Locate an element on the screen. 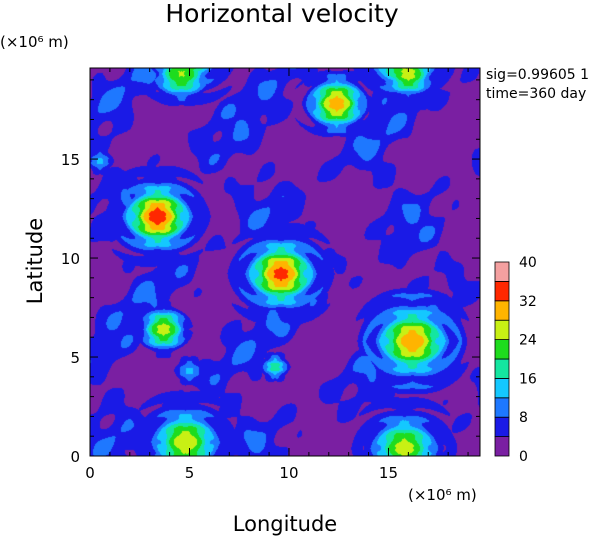 This screenshot has height=538, width=607. x-tick-label: 0 is located at coordinates (90, 473).